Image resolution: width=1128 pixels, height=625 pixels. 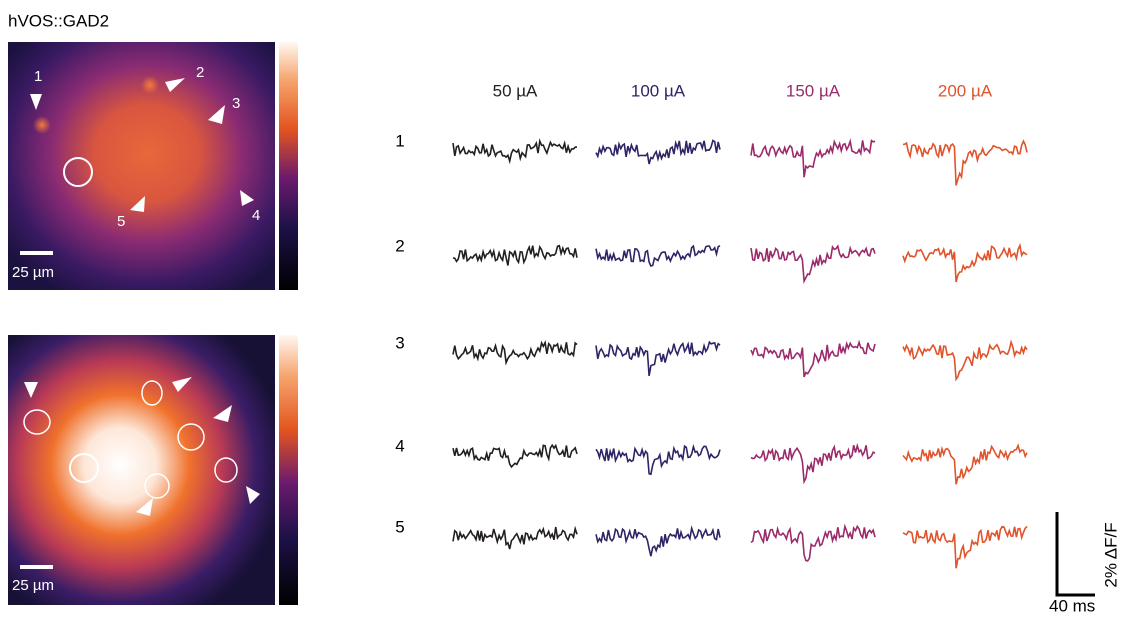 I want to click on row-label: 2, so click(x=399, y=245).